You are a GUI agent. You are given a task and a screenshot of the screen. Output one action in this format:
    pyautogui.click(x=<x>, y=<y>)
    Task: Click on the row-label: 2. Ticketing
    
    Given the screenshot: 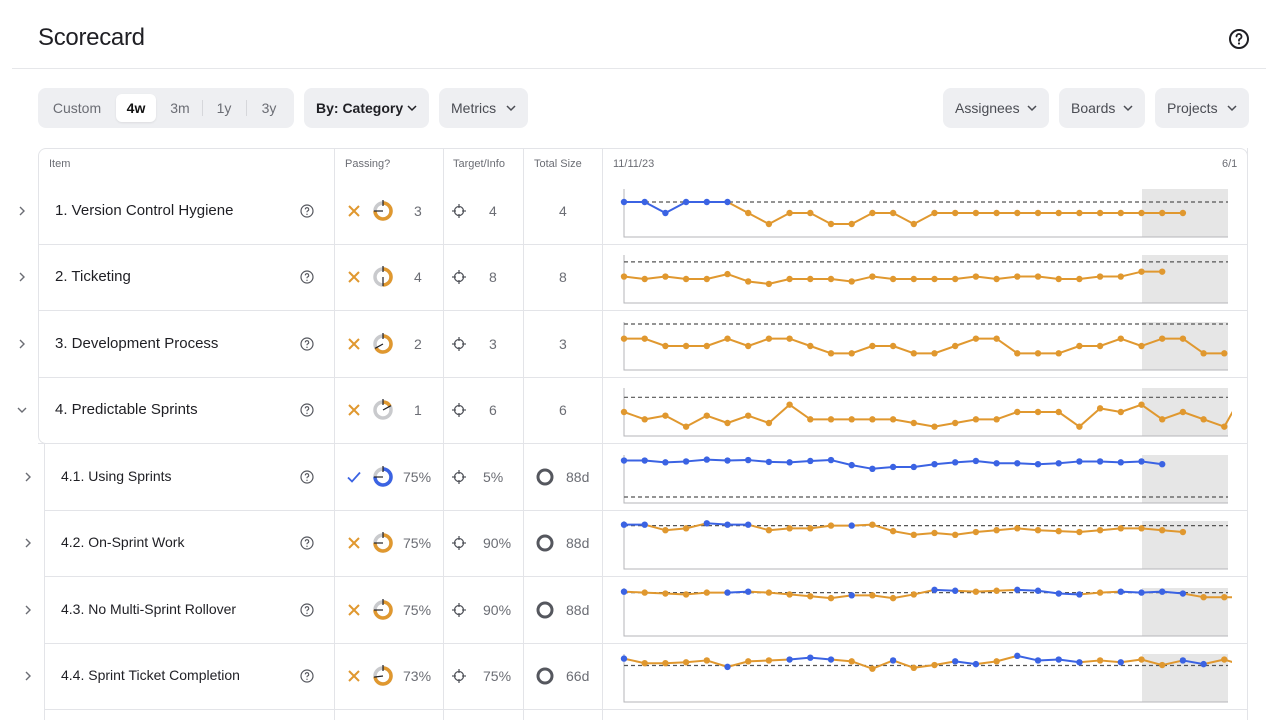 What is the action you would take?
    pyautogui.click(x=93, y=276)
    